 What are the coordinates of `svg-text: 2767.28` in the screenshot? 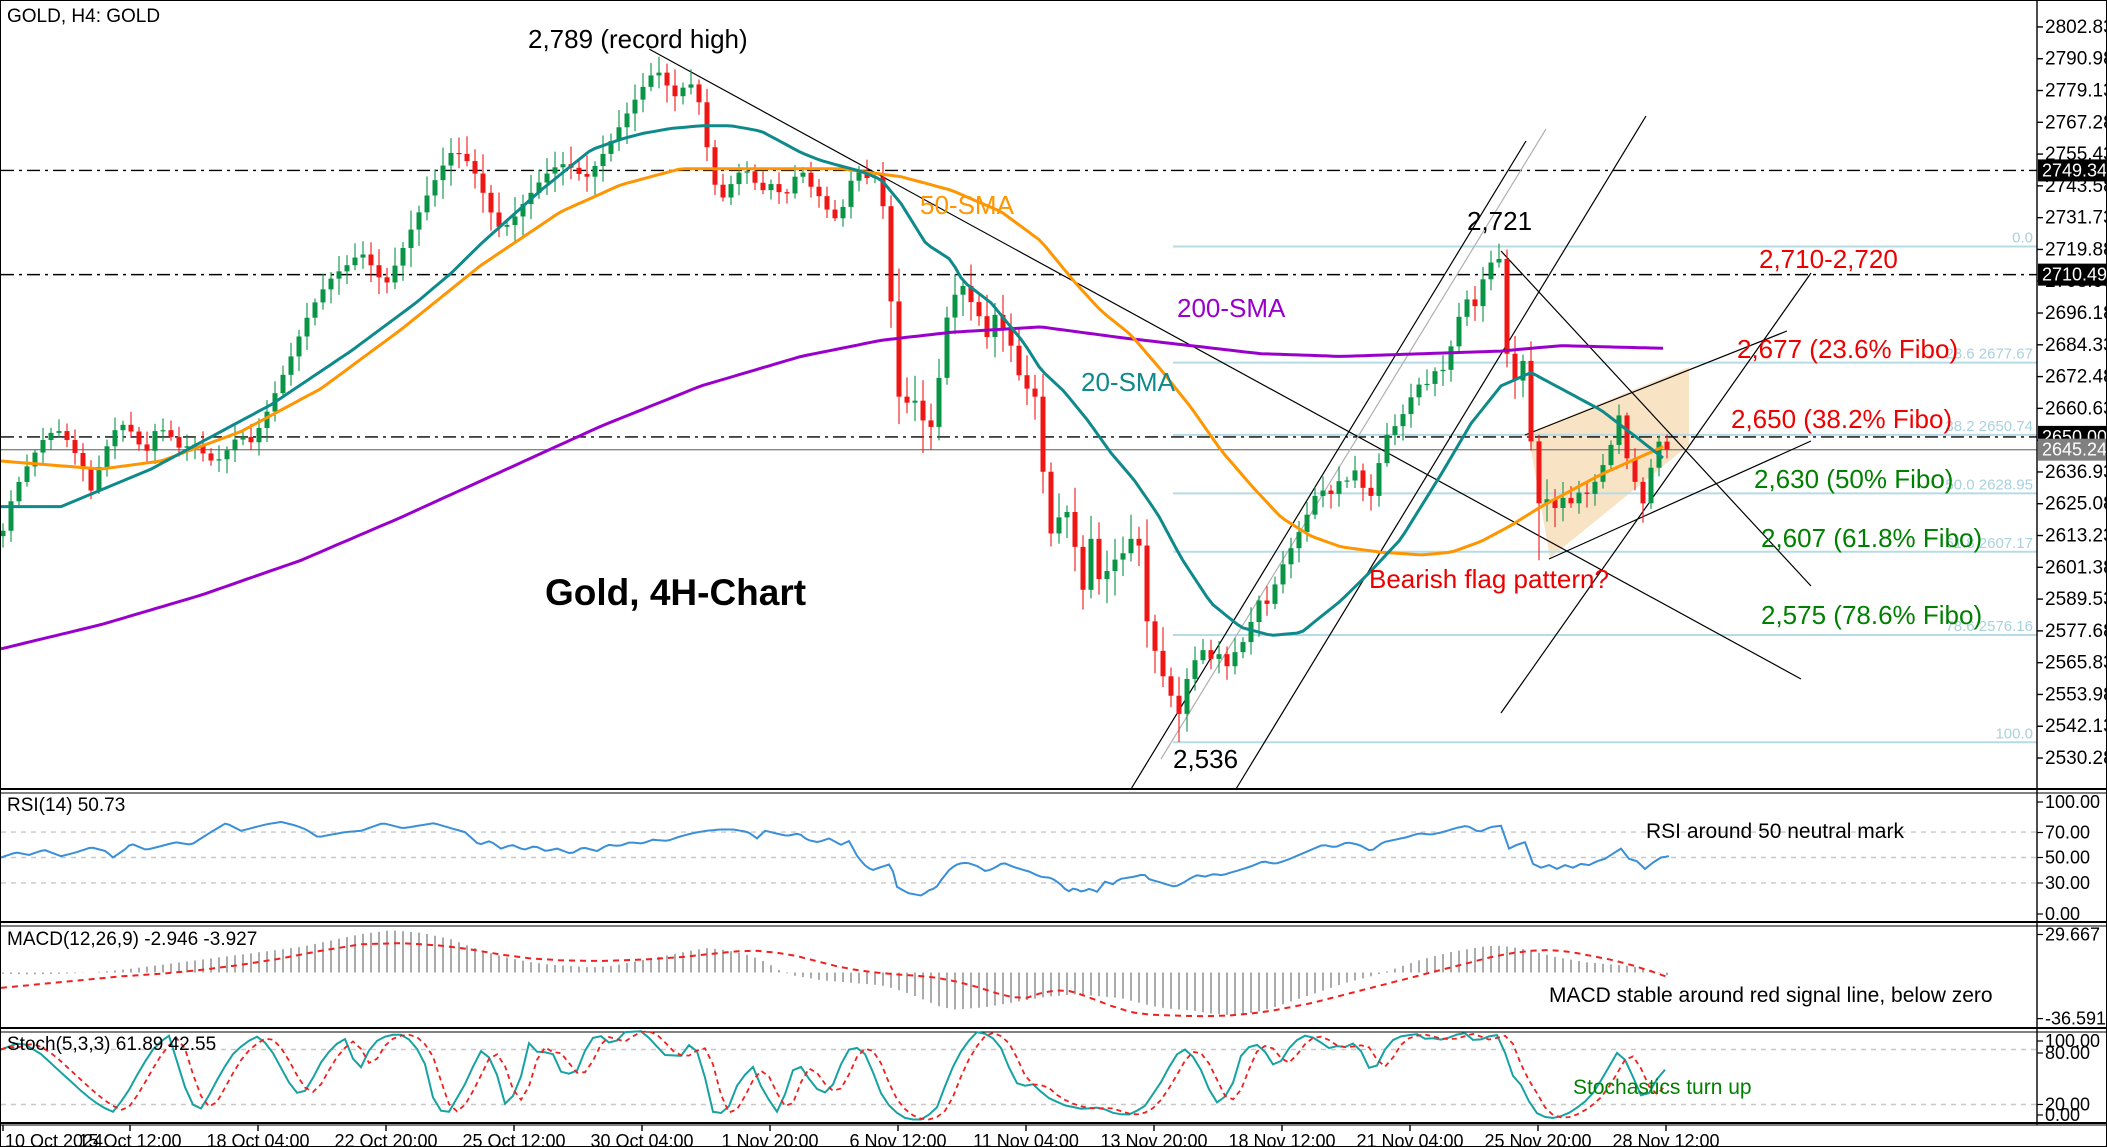 It's located at (2076, 122).